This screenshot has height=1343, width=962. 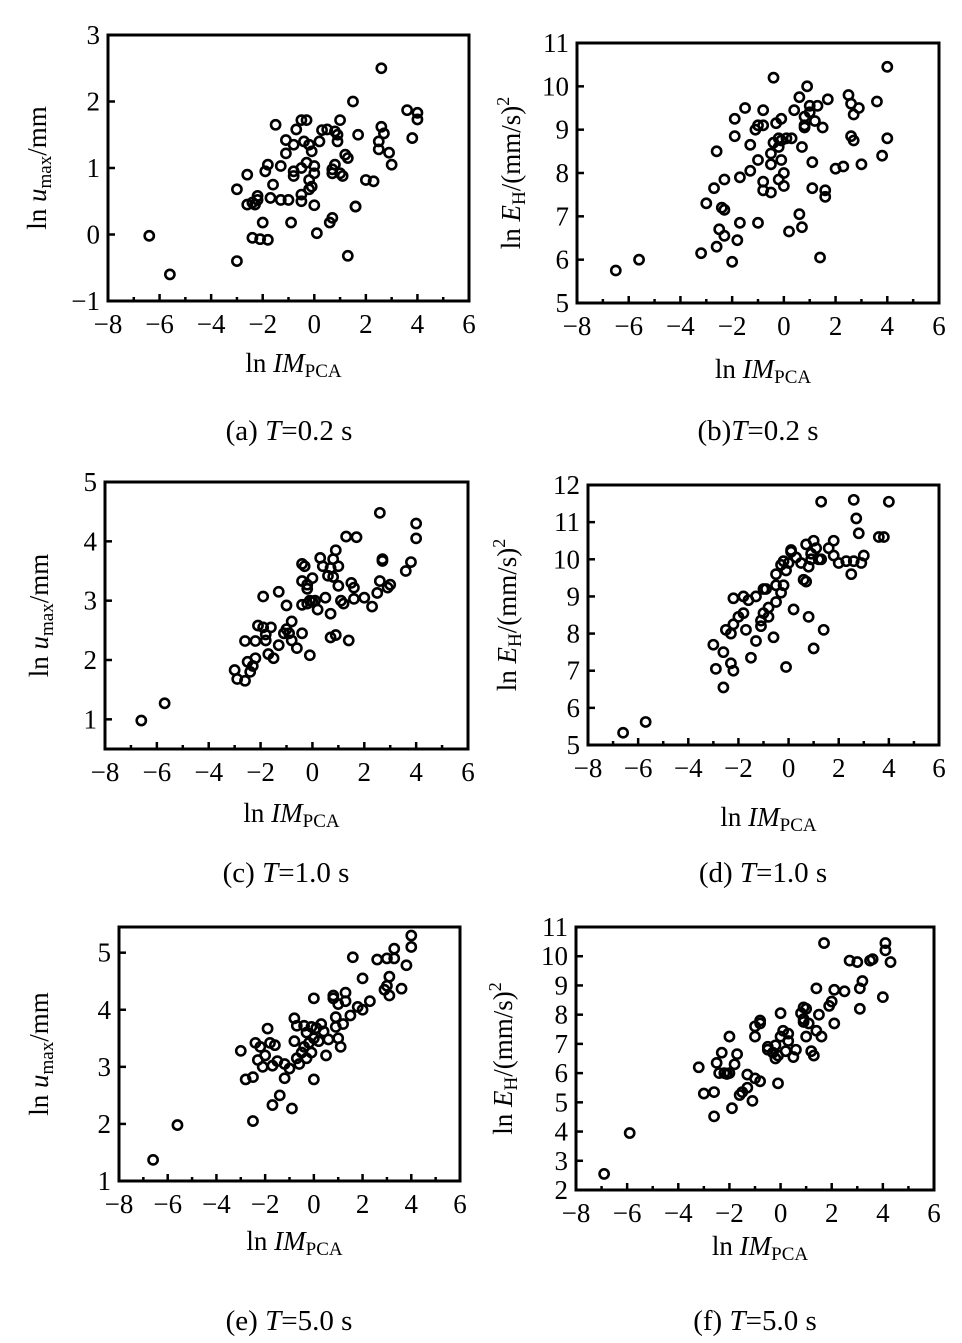 I want to click on y-tick-label: 12, so click(x=566, y=485).